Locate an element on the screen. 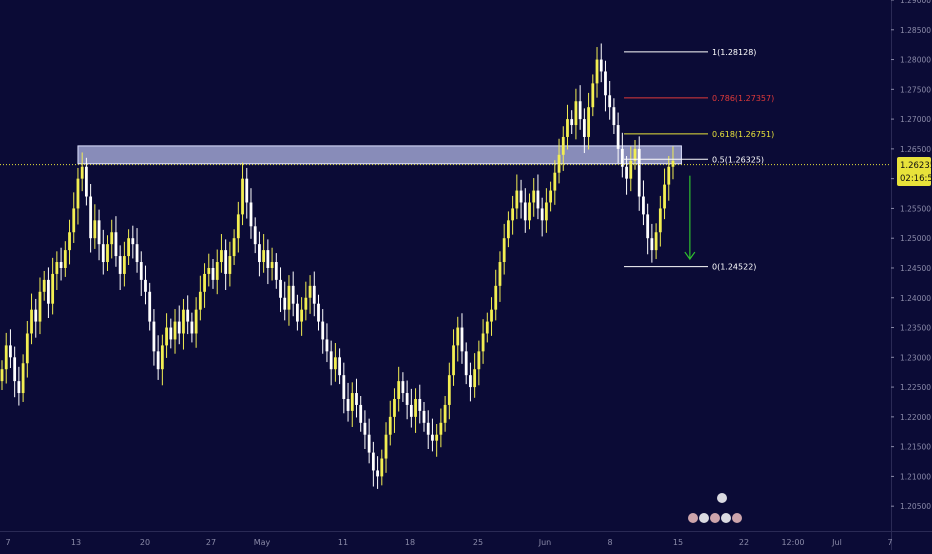  x-tick-label: 18 is located at coordinates (410, 542).